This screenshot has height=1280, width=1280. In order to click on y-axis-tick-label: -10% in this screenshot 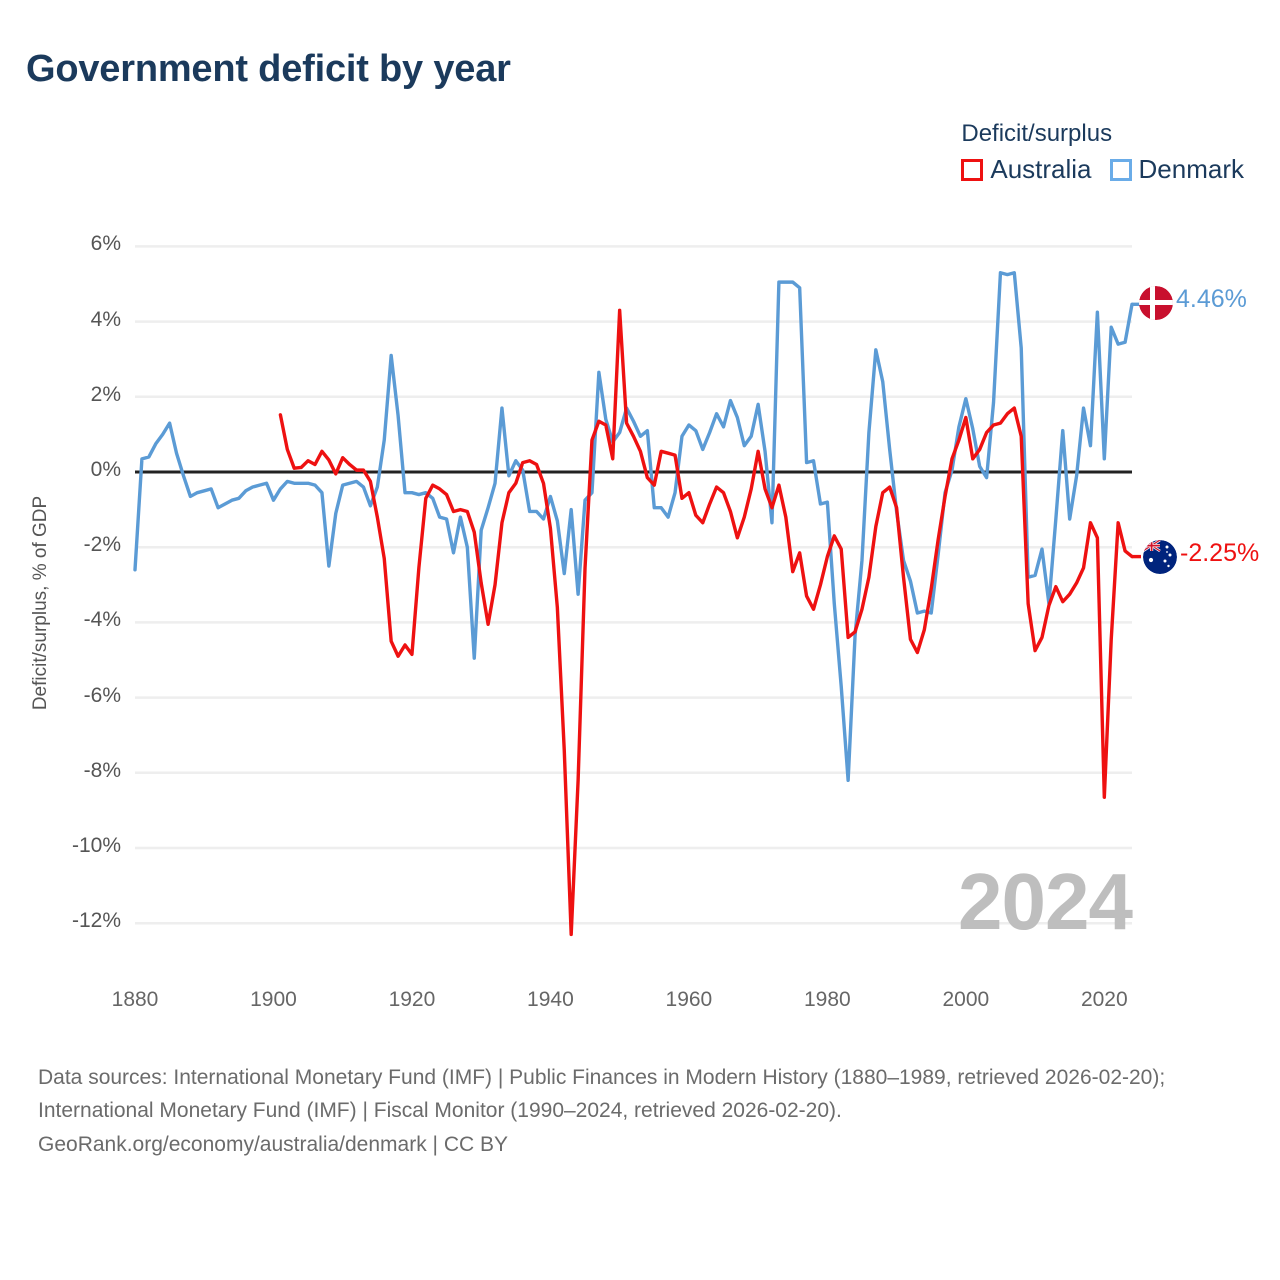, I will do `click(96, 845)`.